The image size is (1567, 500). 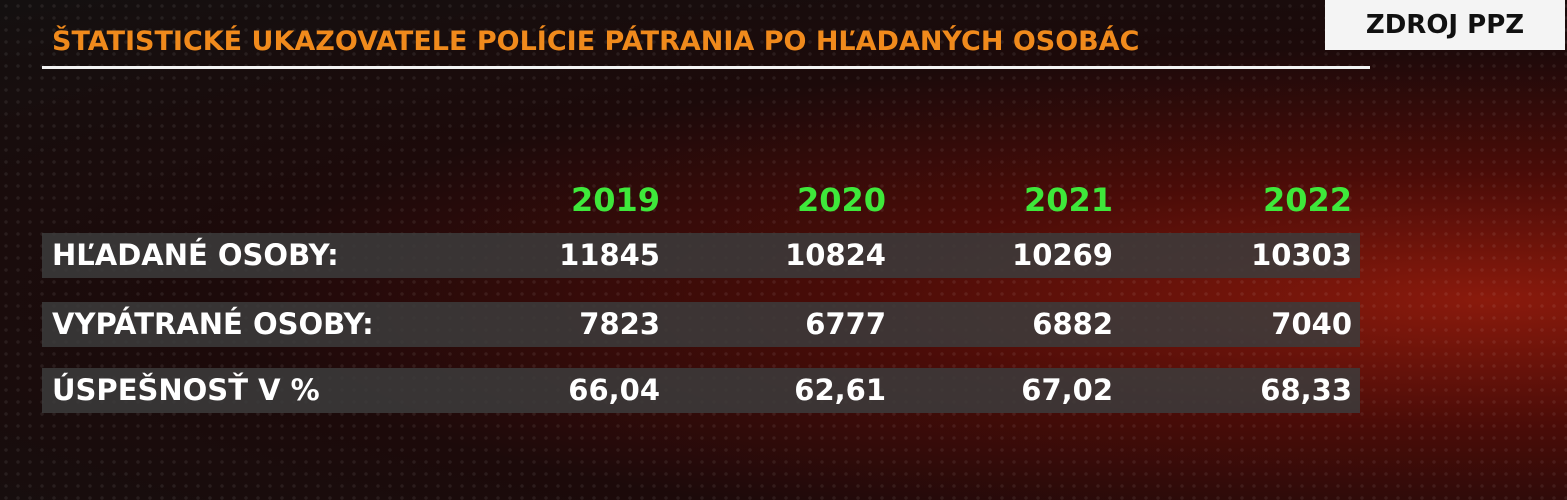 I want to click on year-header: 2022, so click(x=1307, y=200).